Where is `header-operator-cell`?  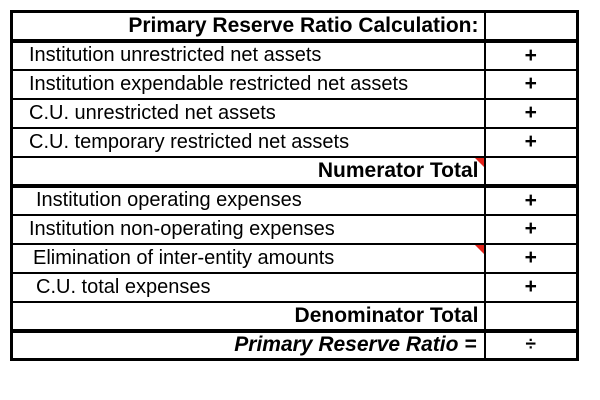
header-operator-cell is located at coordinates (531, 26).